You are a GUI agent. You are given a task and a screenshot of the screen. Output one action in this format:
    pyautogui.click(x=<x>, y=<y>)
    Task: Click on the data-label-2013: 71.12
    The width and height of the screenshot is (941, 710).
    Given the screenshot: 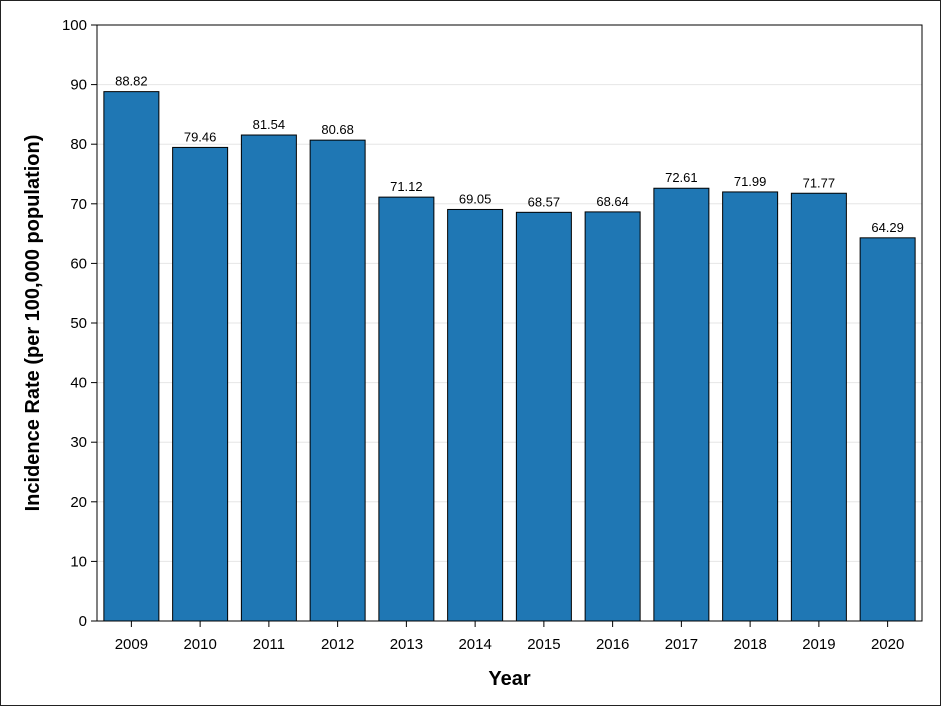 What is the action you would take?
    pyautogui.click(x=406, y=186)
    